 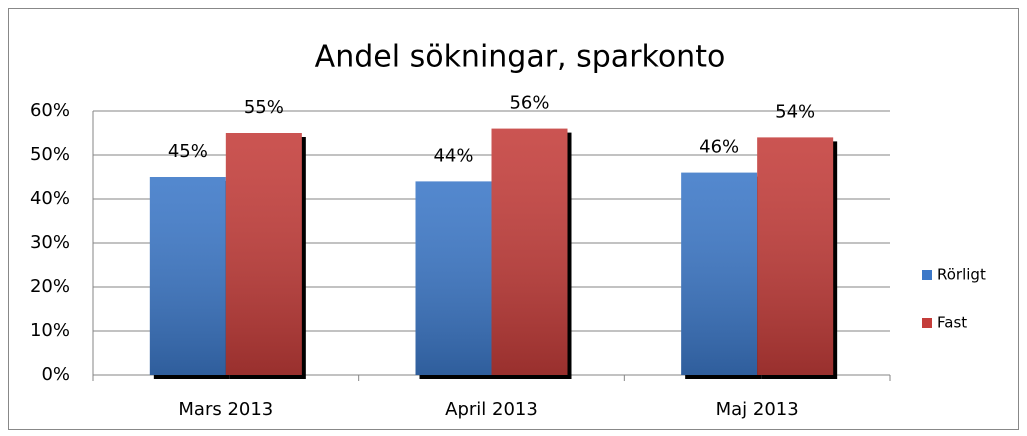 I want to click on legend-text: Fast, so click(x=952, y=323).